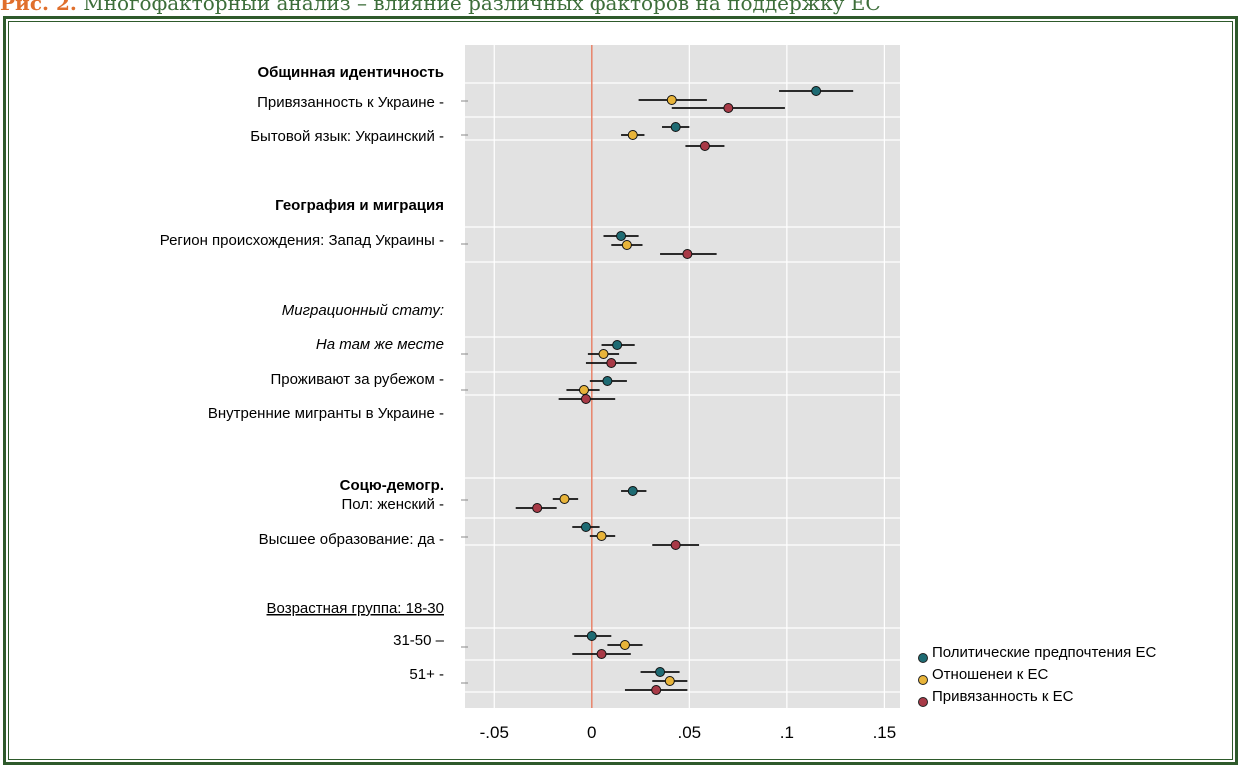  Describe the element at coordinates (923, 702) in the screenshot. I see `legend-marker-attachment` at that location.